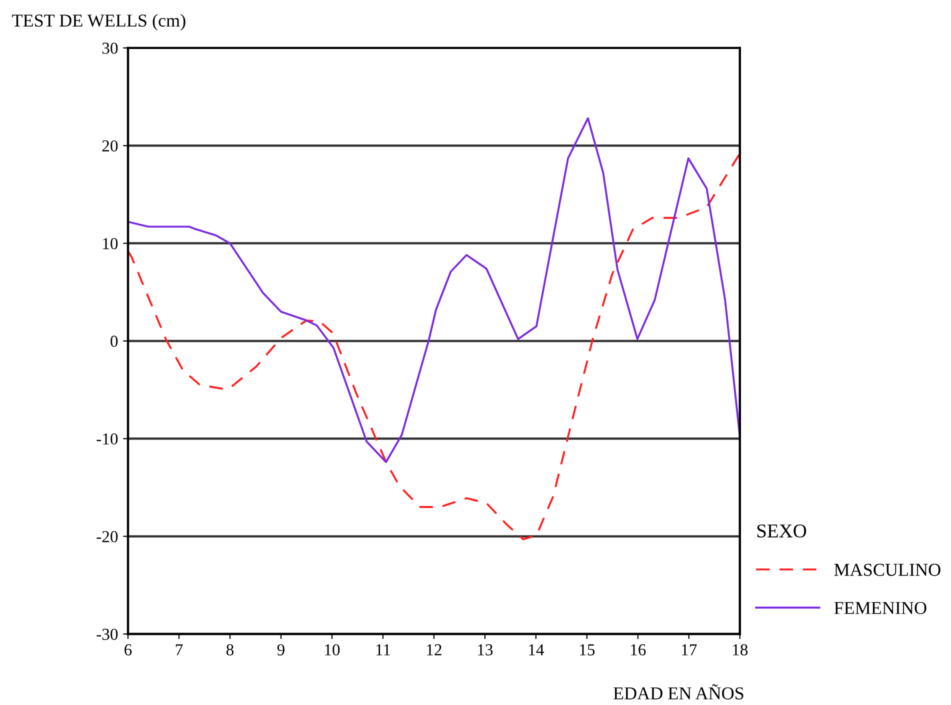  What do you see at coordinates (781, 531) in the screenshot?
I see `legend-title: SEXO` at bounding box center [781, 531].